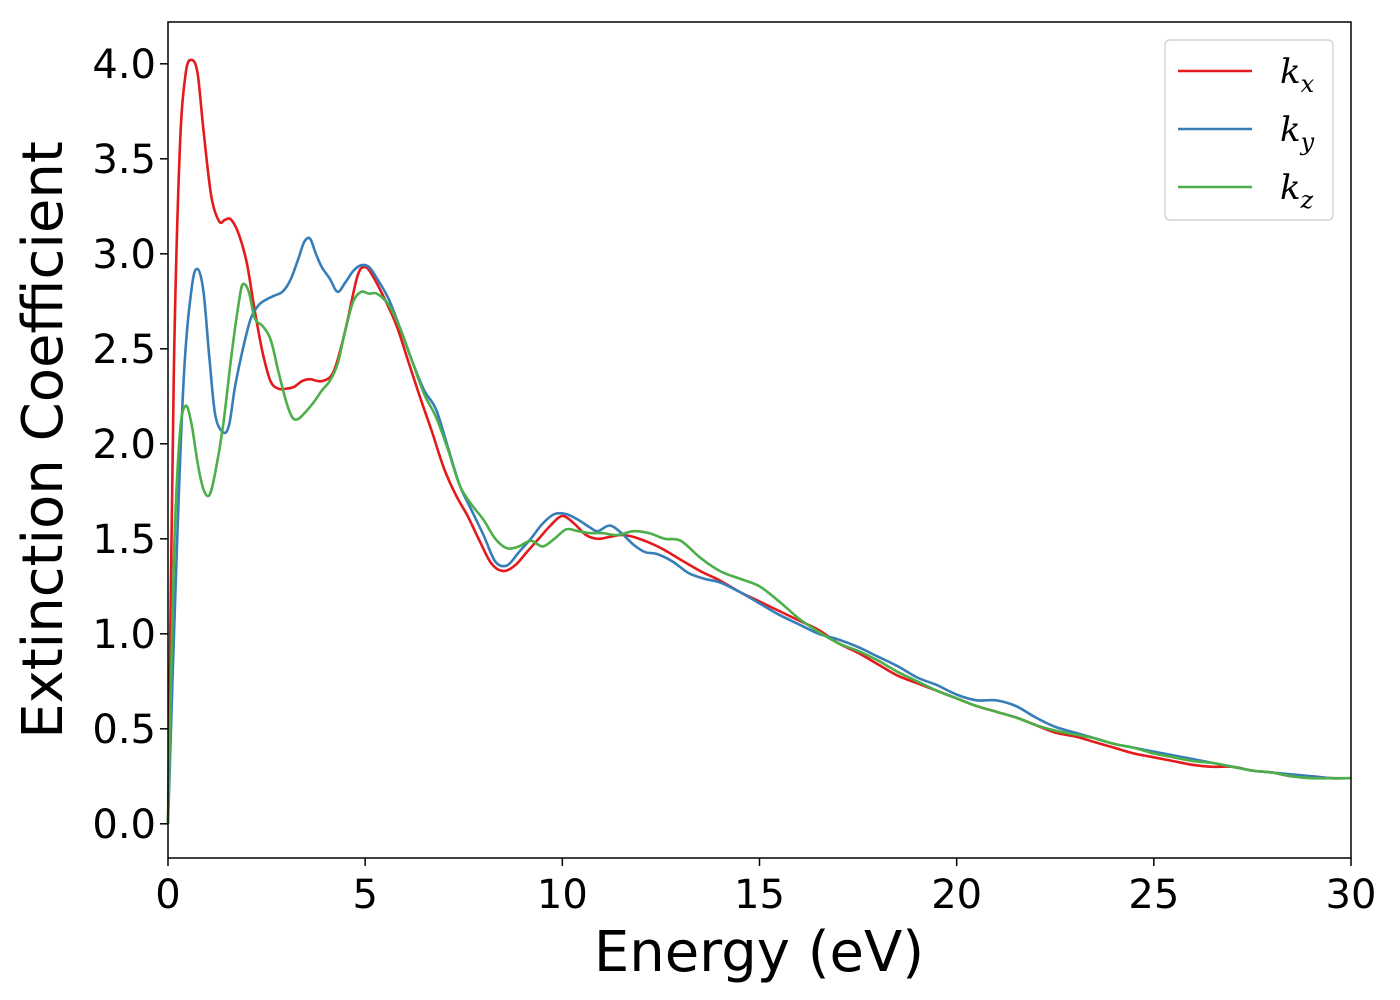 The width and height of the screenshot is (1400, 1000). I want to click on y-tick-label: 2.0, so click(124, 445).